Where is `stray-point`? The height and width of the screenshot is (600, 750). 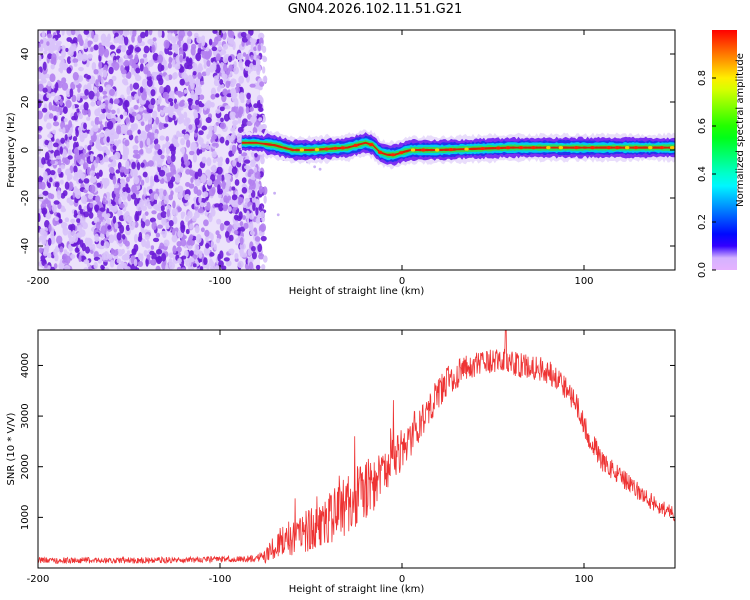
stray-point is located at coordinates (315, 167).